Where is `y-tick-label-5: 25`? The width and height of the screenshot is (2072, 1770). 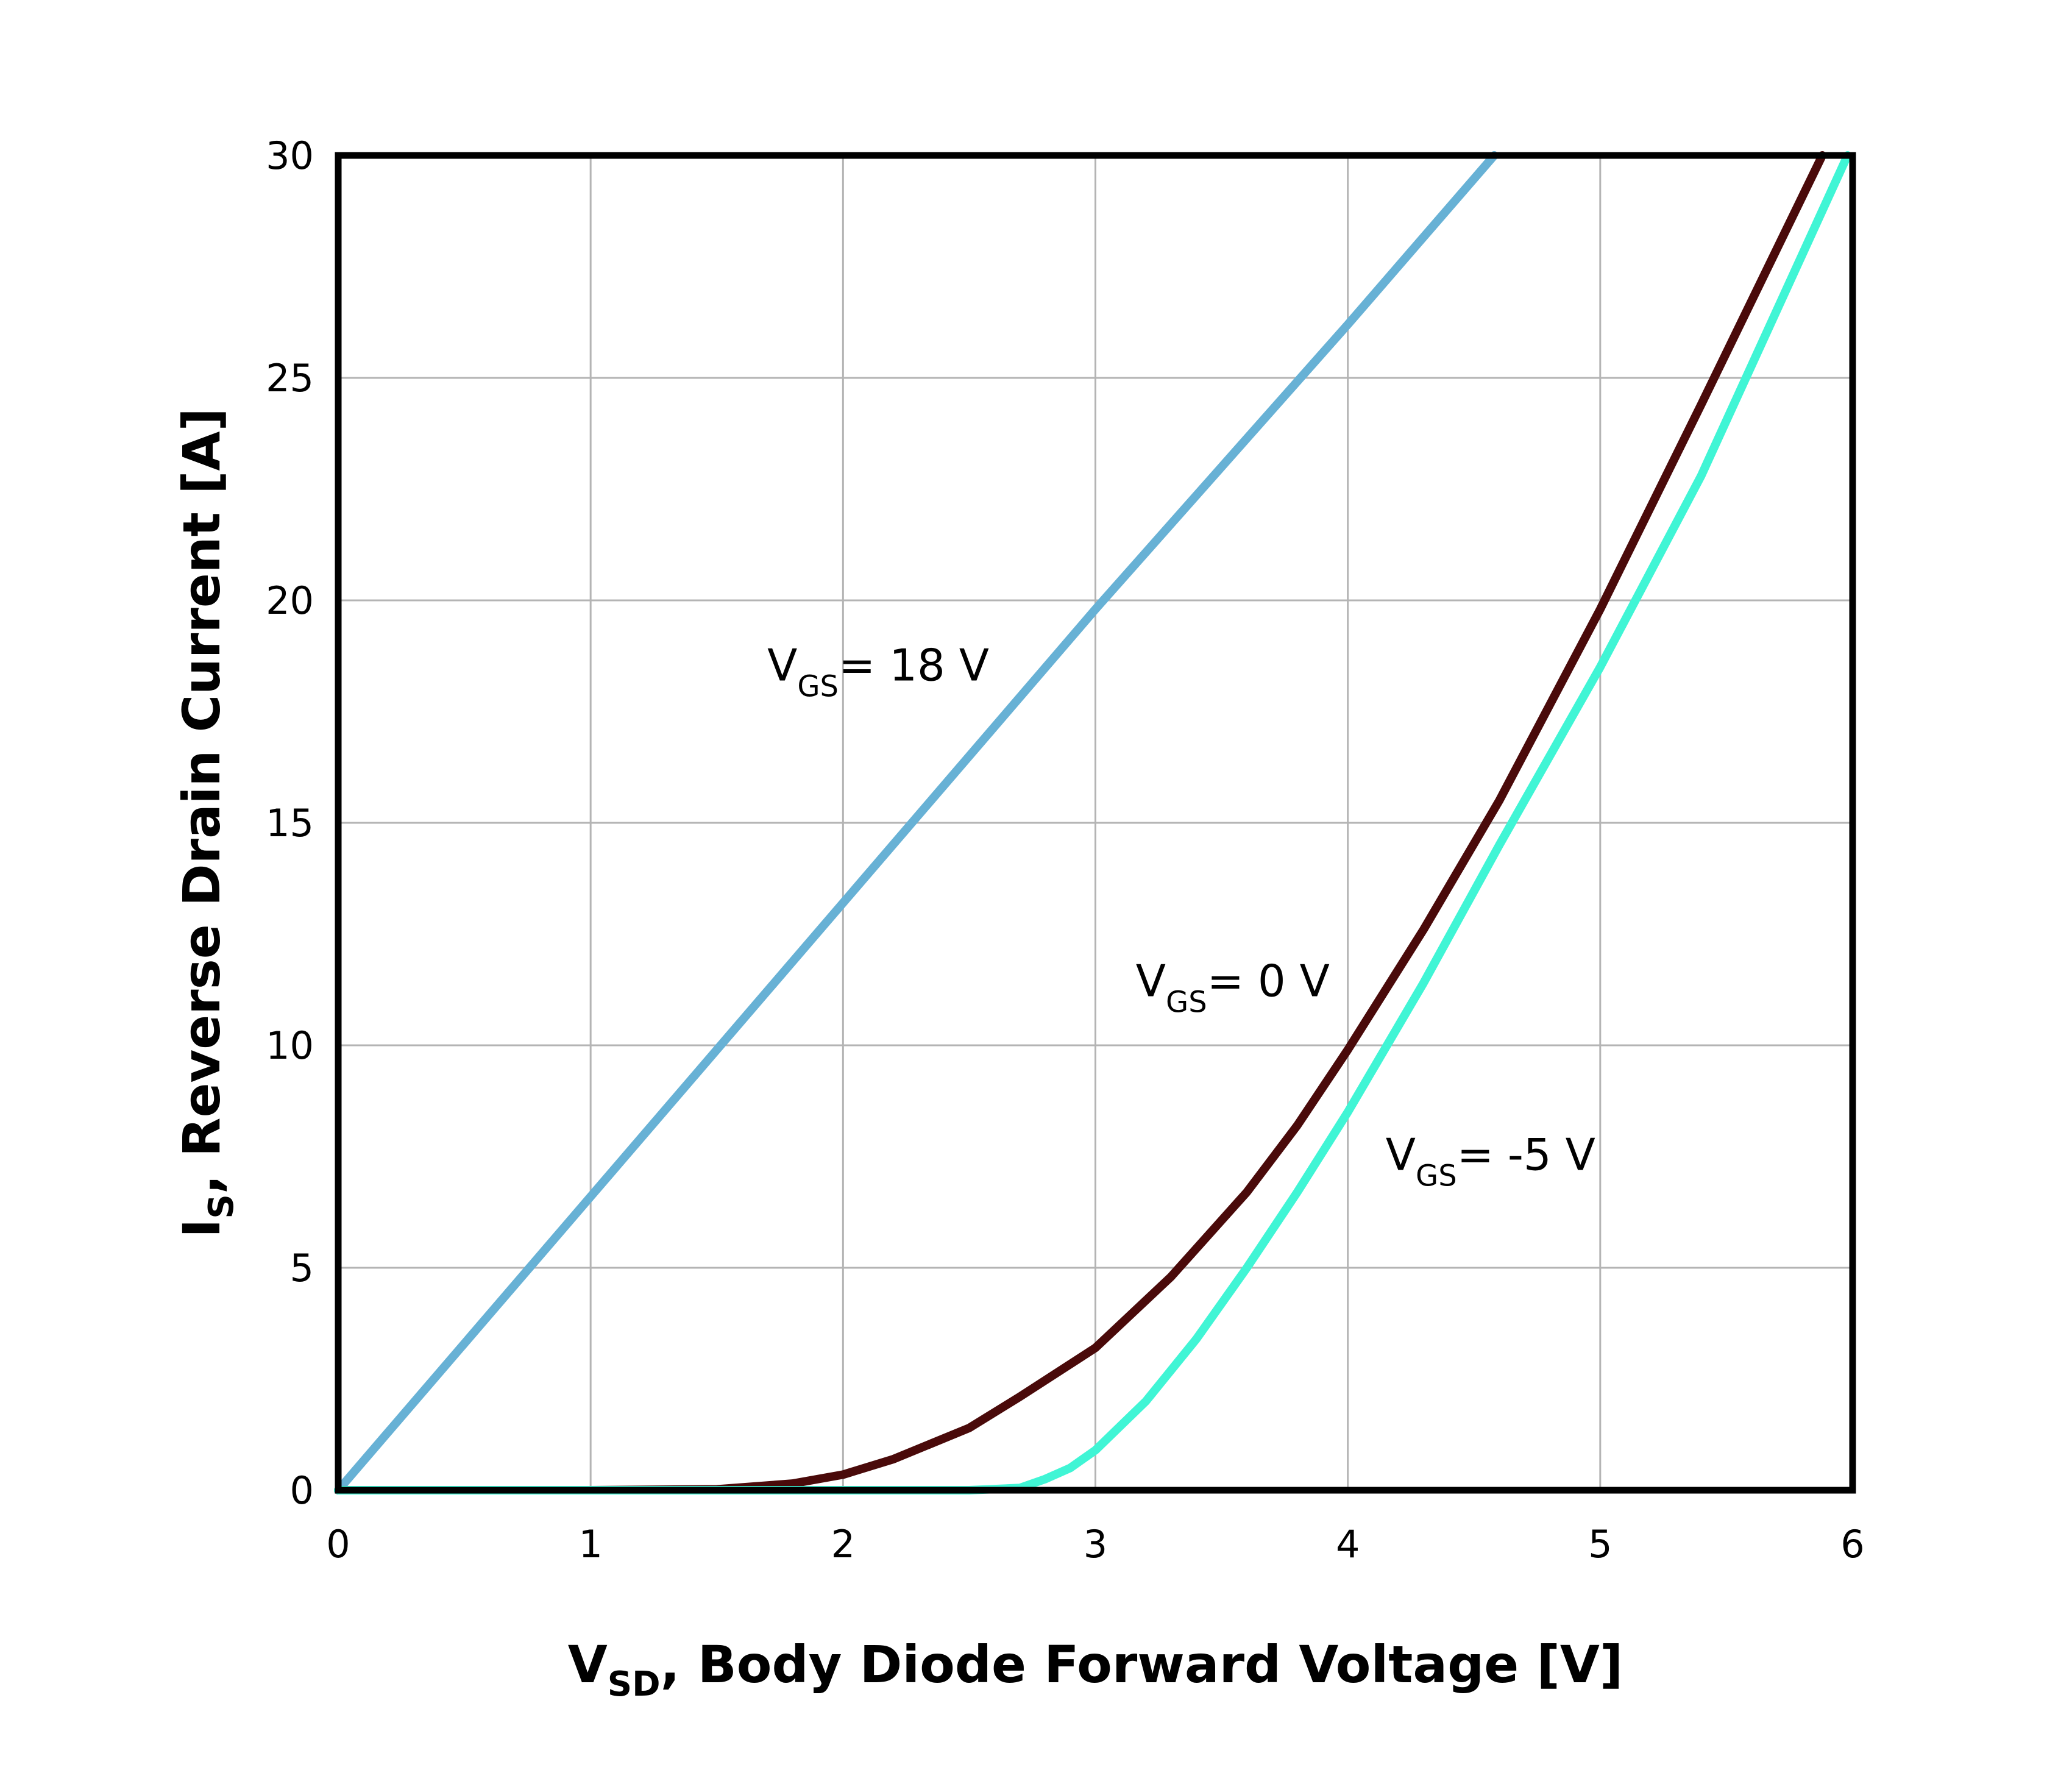
y-tick-label-5: 25 is located at coordinates (290, 378).